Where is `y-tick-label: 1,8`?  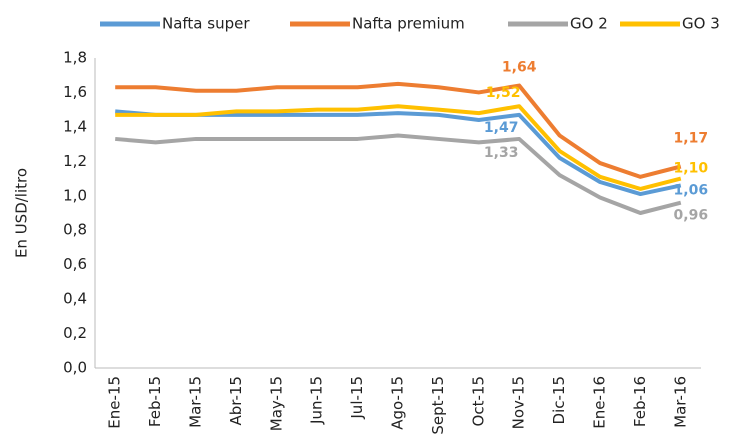 y-tick-label: 1,8 is located at coordinates (75, 58).